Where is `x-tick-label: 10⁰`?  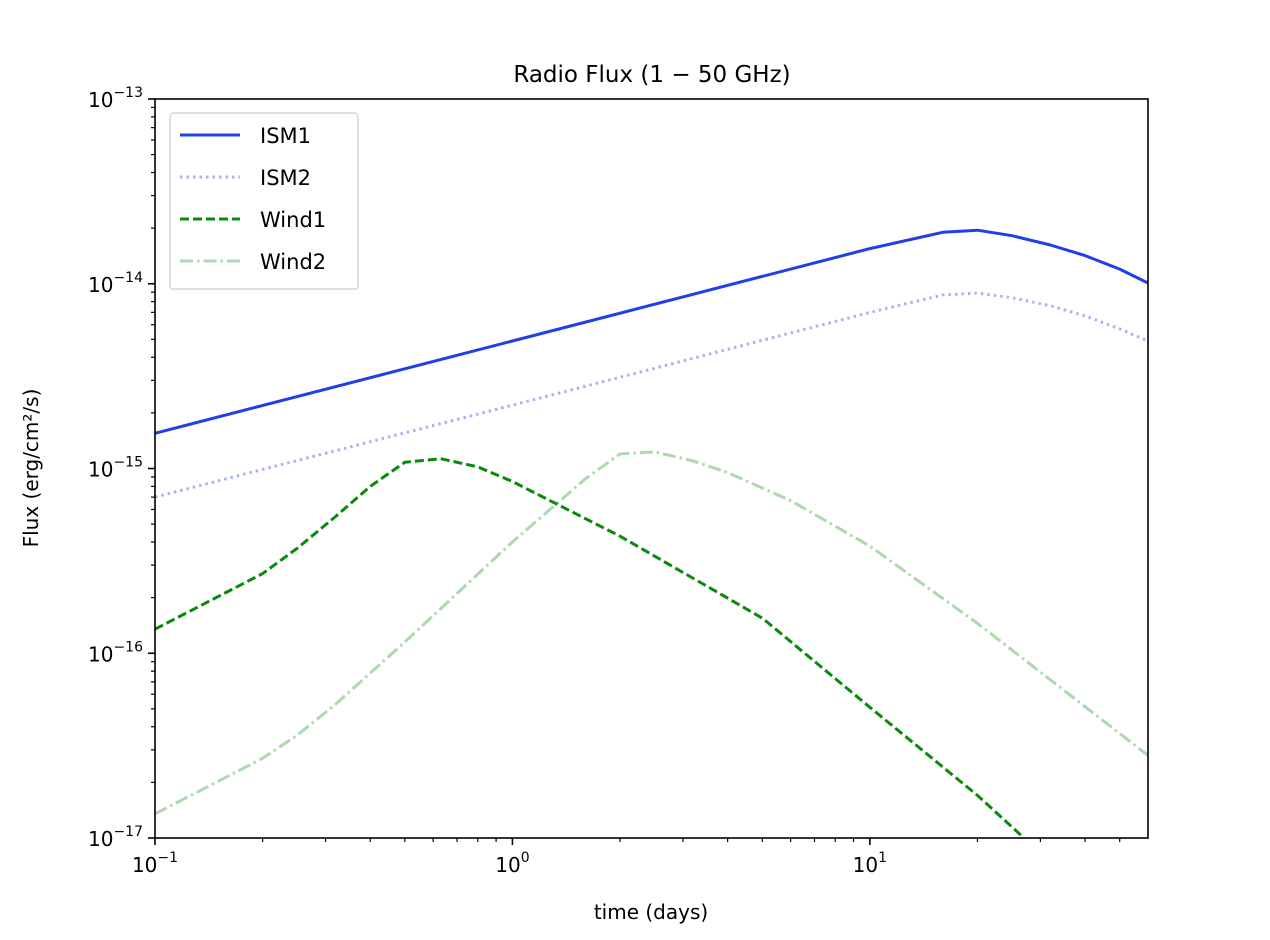
x-tick-label: 10⁰ is located at coordinates (512, 863).